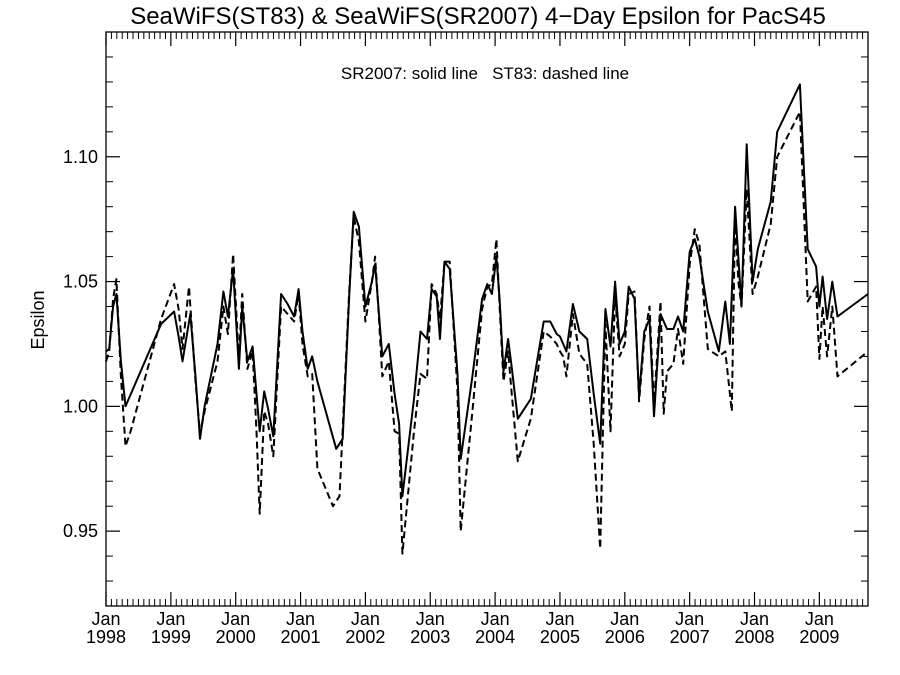  I want to click on x-tick-year: 1999, so click(171, 637).